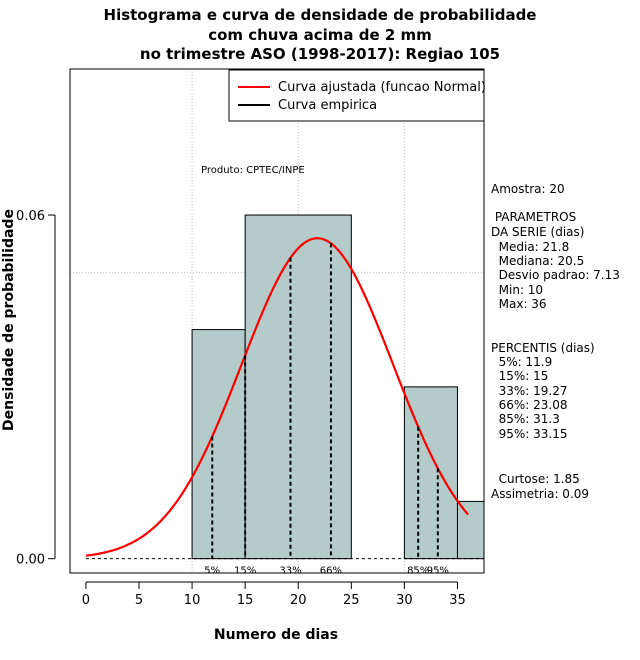 Image resolution: width=640 pixels, height=660 pixels. What do you see at coordinates (418, 571) in the screenshot?
I see `percentile-label: 85%` at bounding box center [418, 571].